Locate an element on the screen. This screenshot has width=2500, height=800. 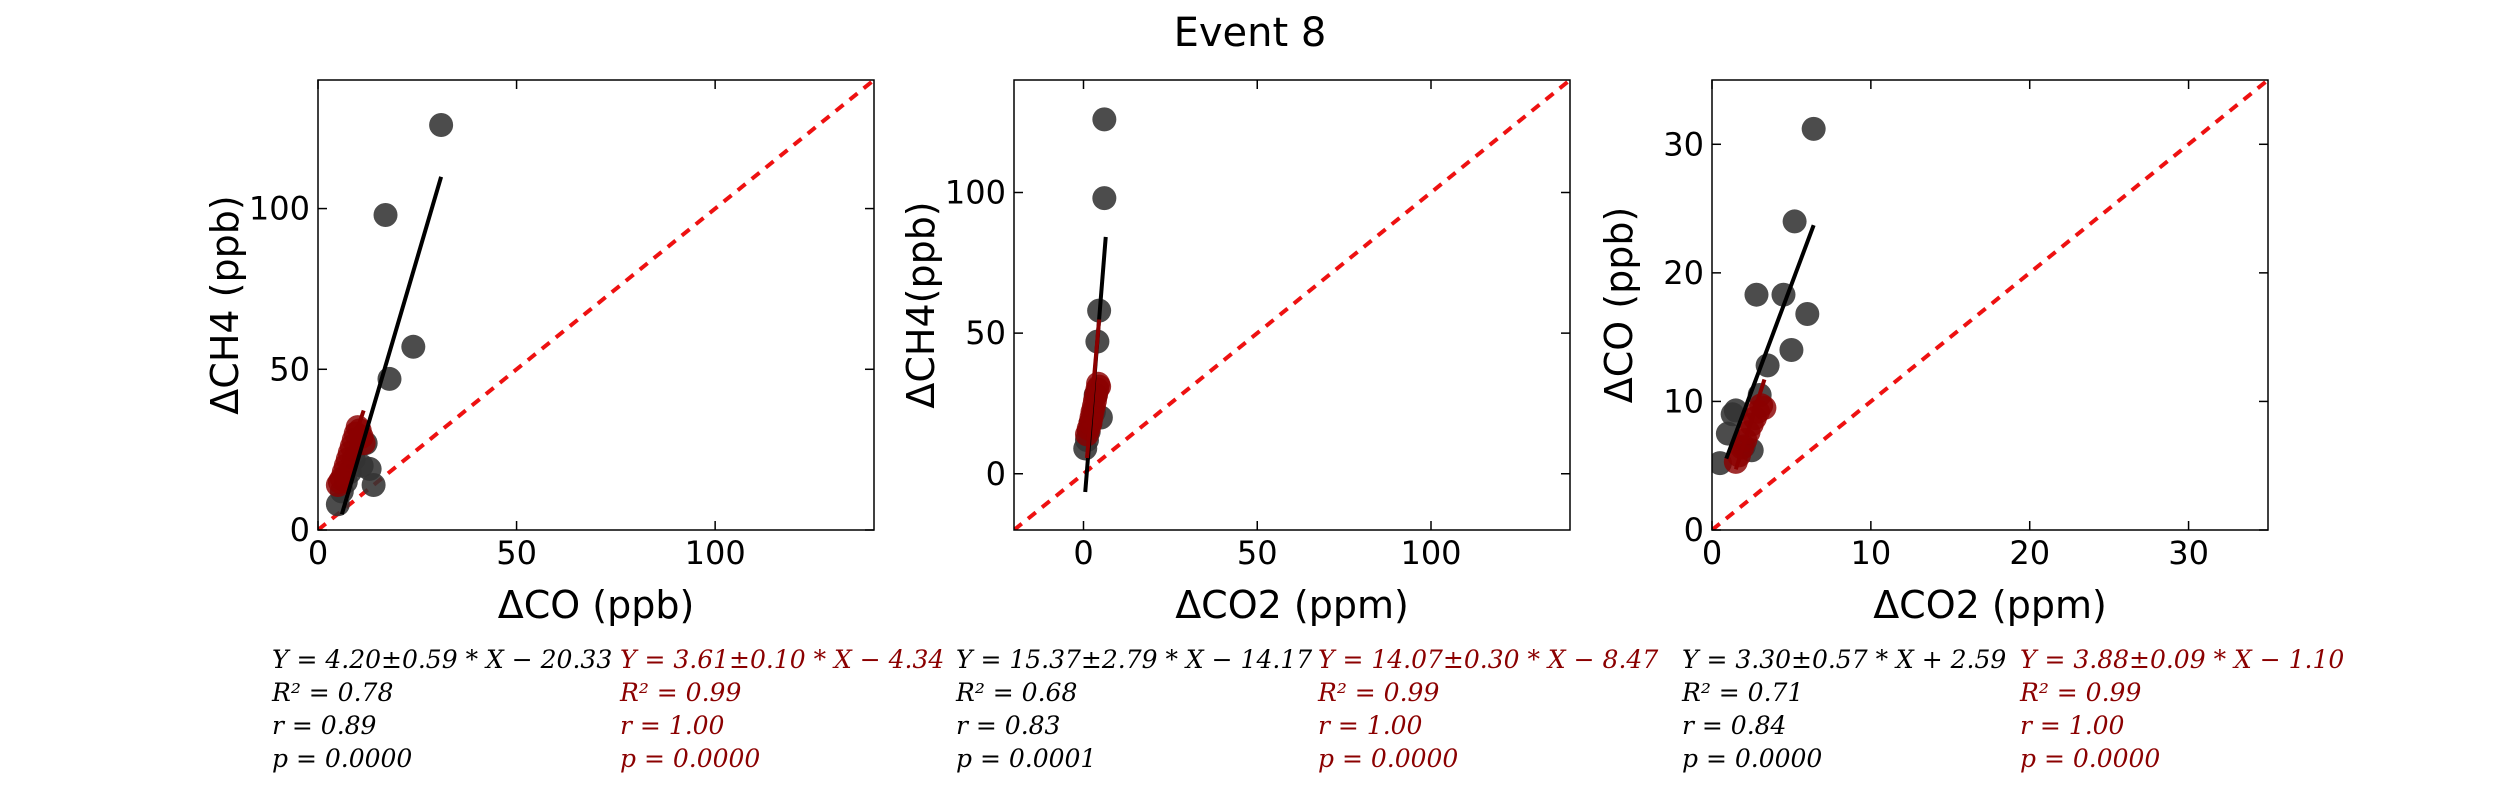
fit-stat-s2-line1: Y = 14.07±0.30 * X − 8.47 is located at coordinates (1488, 659).